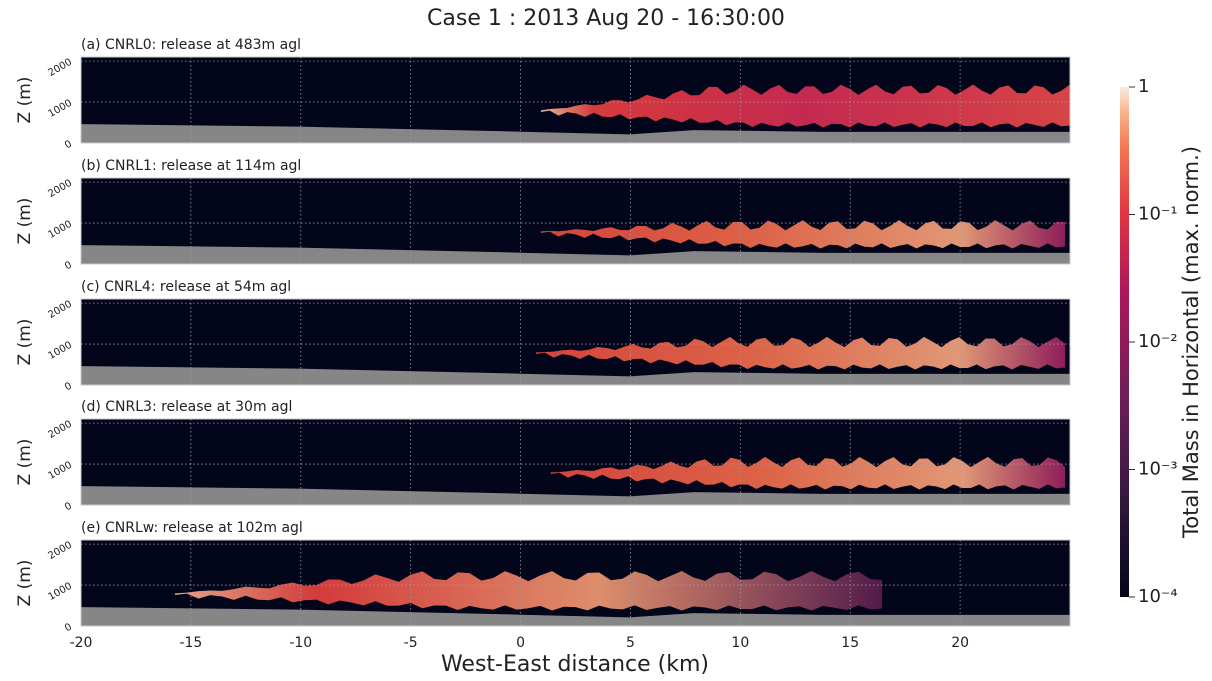  What do you see at coordinates (192, 528) in the screenshot?
I see `panel-title: (e) CNRLw: release at 102m agl` at bounding box center [192, 528].